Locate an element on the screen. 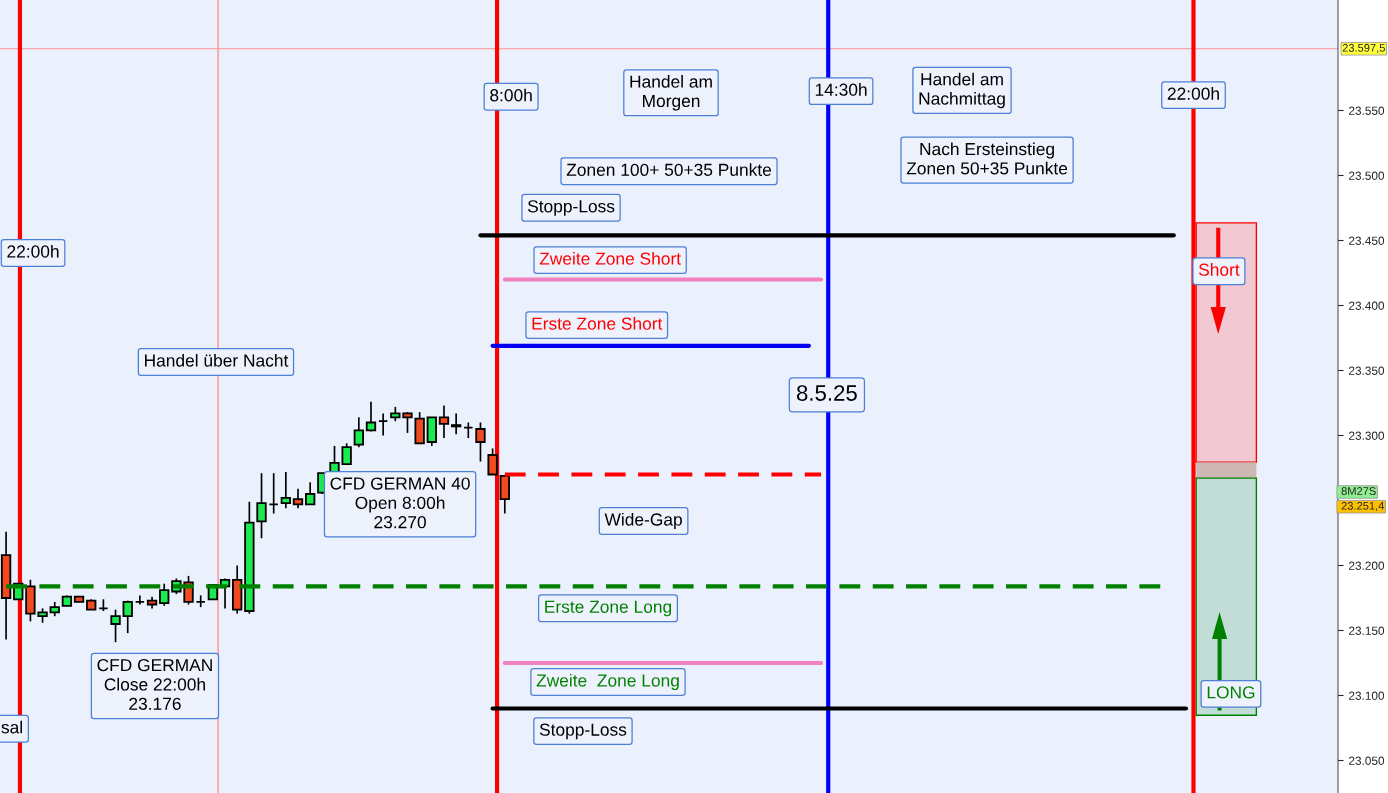 The height and width of the screenshot is (793, 1388). y-tick-label: 23.150 is located at coordinates (1367, 630).